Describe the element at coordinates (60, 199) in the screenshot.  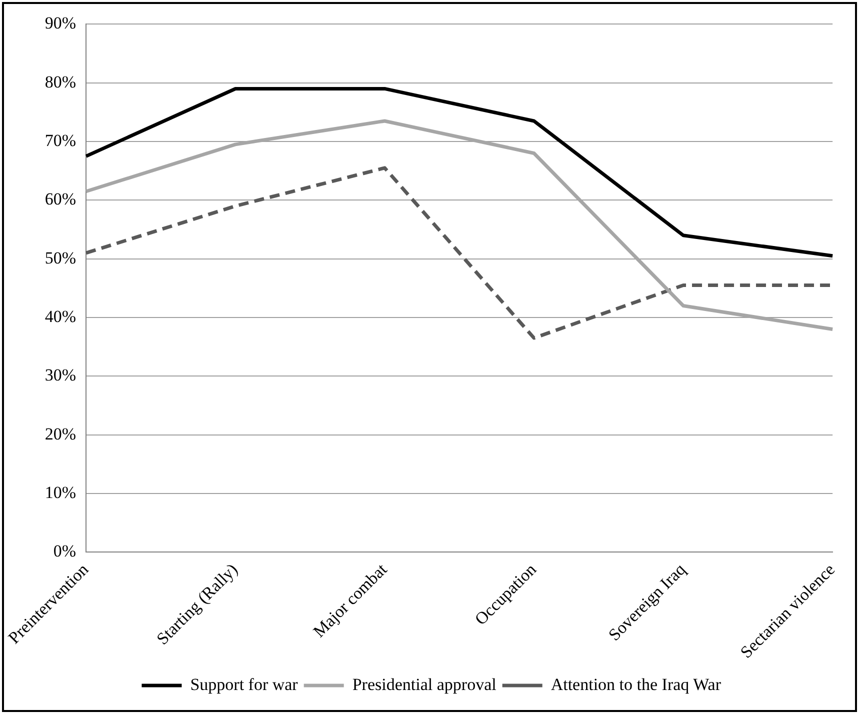
I see `y-tick-label: 60%` at that location.